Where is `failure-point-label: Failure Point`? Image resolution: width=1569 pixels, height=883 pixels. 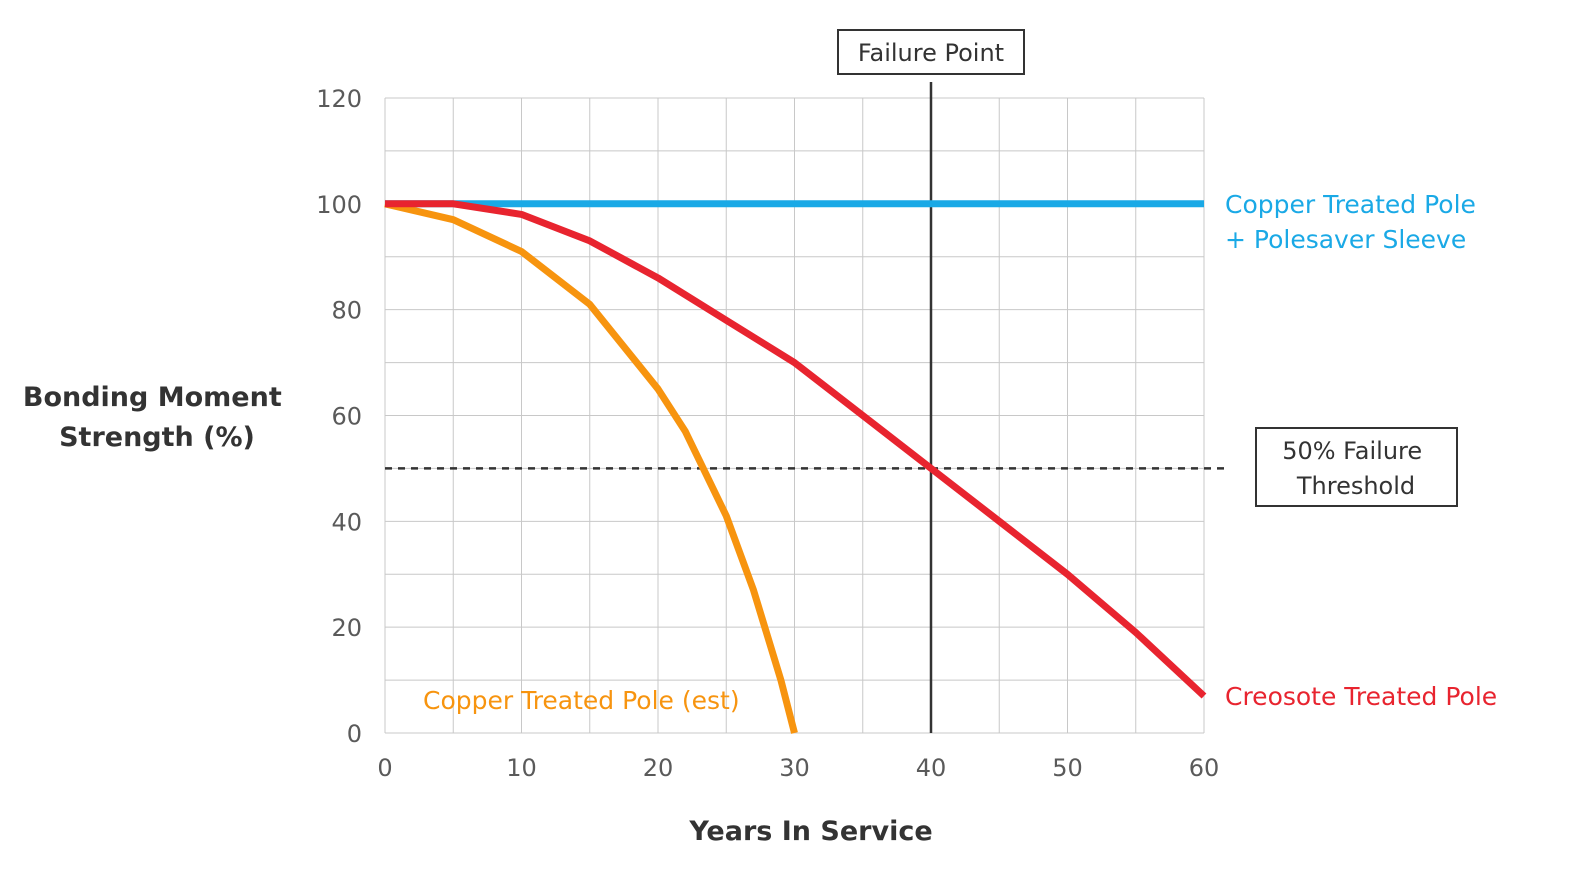
failure-point-label: Failure Point is located at coordinates (931, 52).